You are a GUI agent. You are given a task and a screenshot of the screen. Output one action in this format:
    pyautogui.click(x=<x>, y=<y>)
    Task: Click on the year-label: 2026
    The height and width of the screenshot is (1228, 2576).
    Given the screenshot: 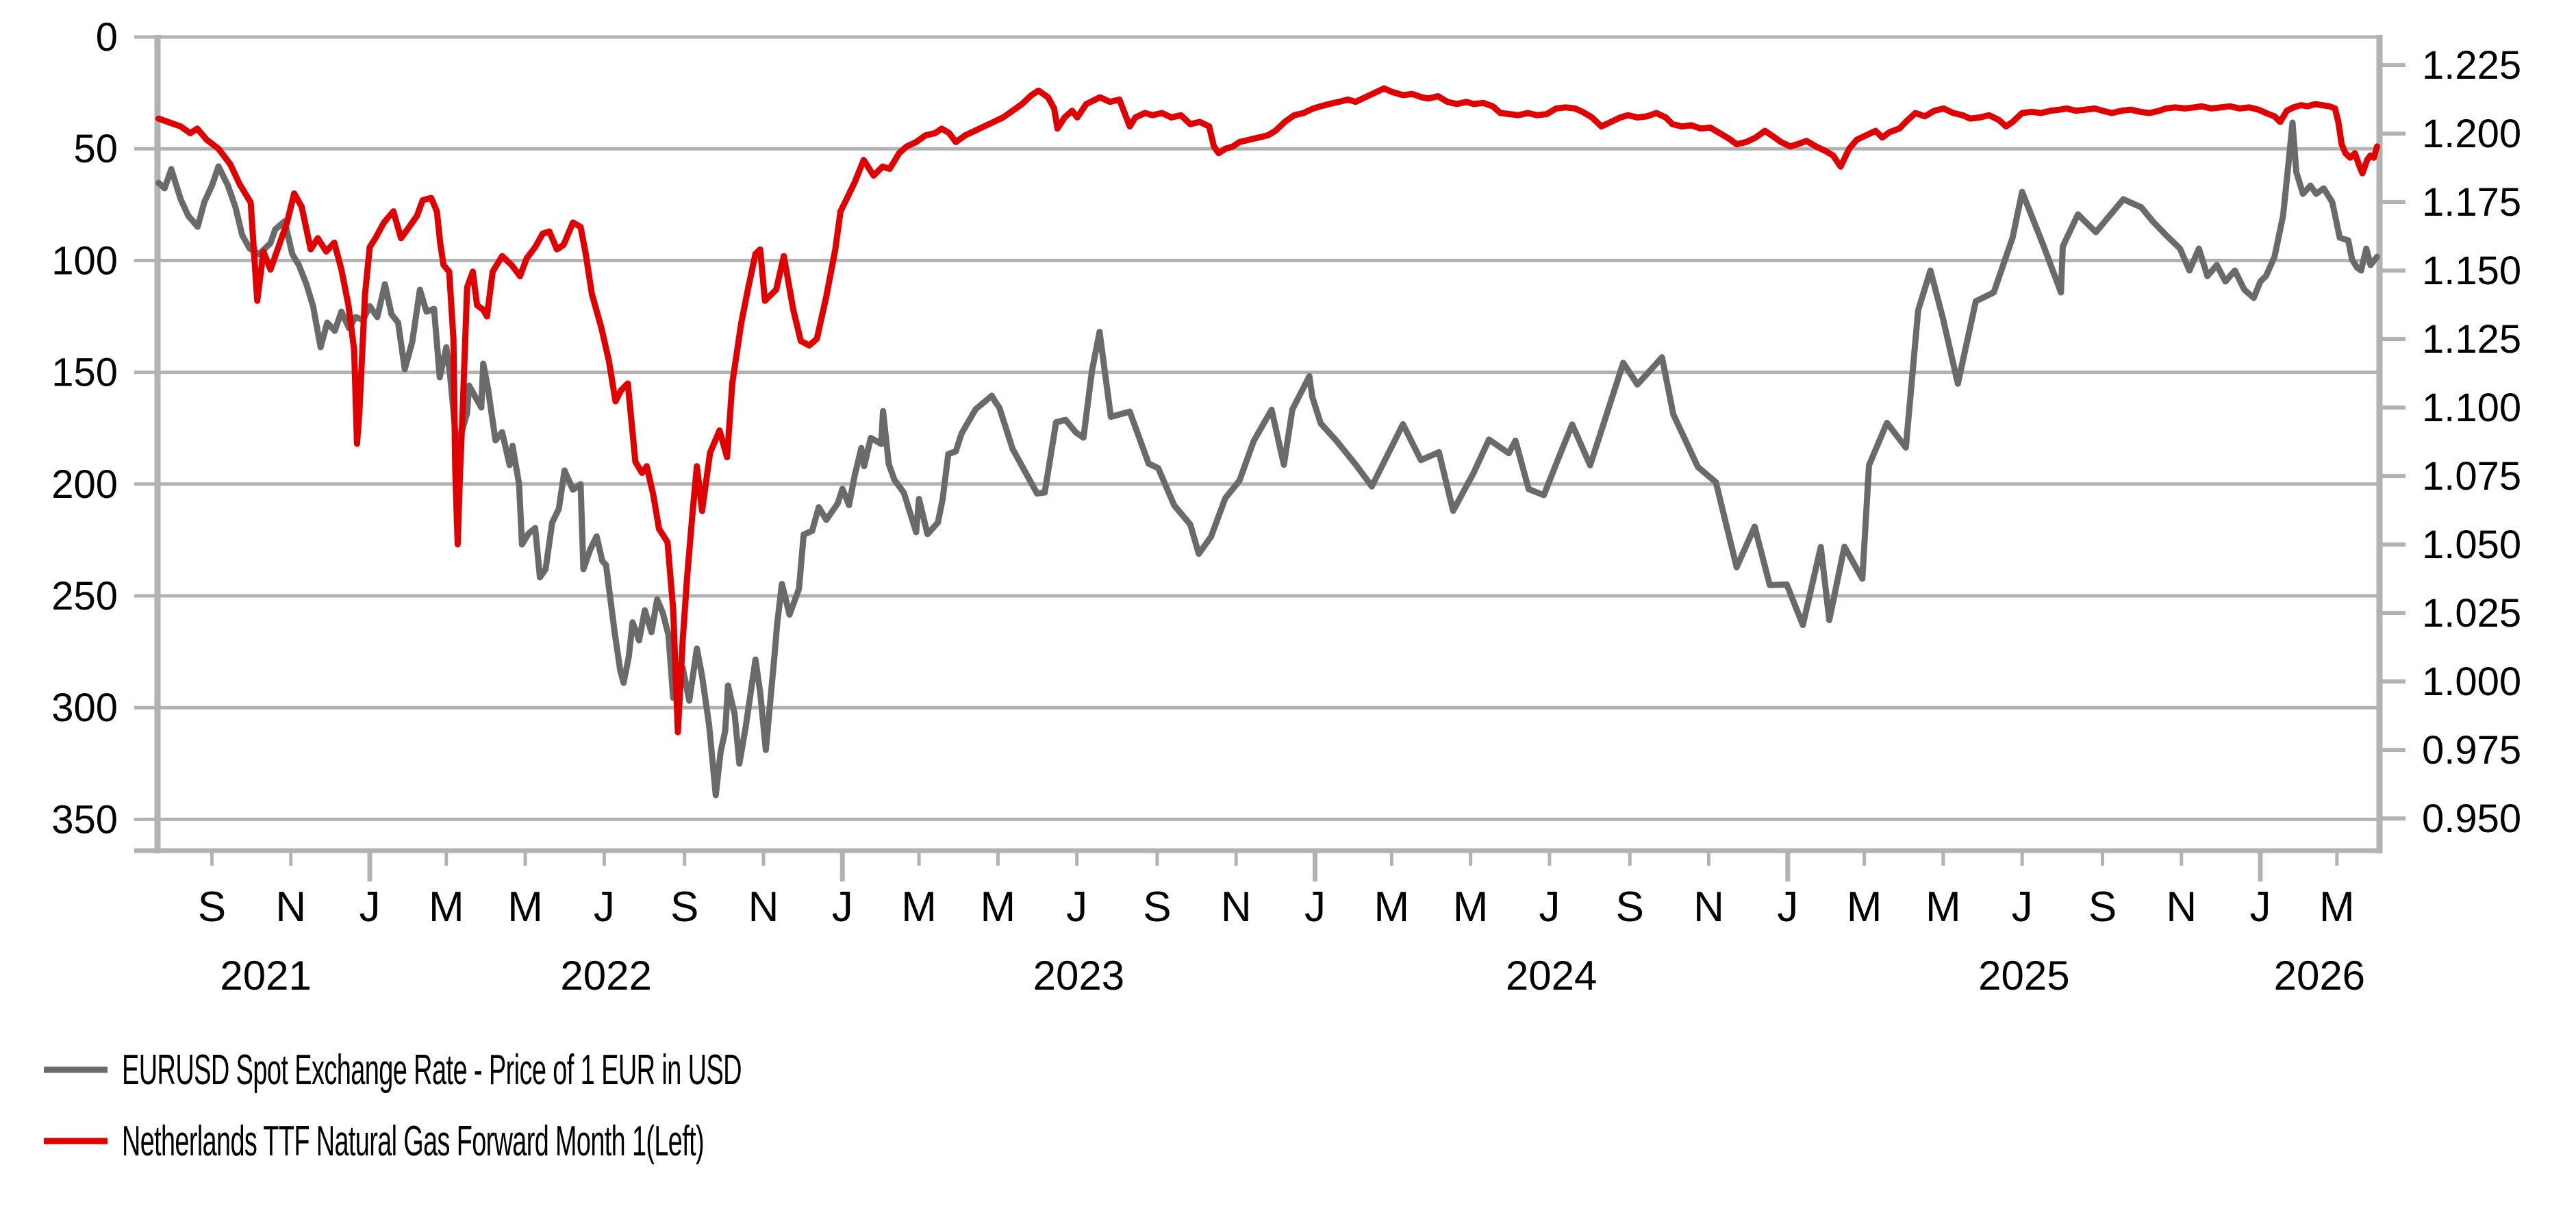 What is the action you would take?
    pyautogui.click(x=2319, y=976)
    